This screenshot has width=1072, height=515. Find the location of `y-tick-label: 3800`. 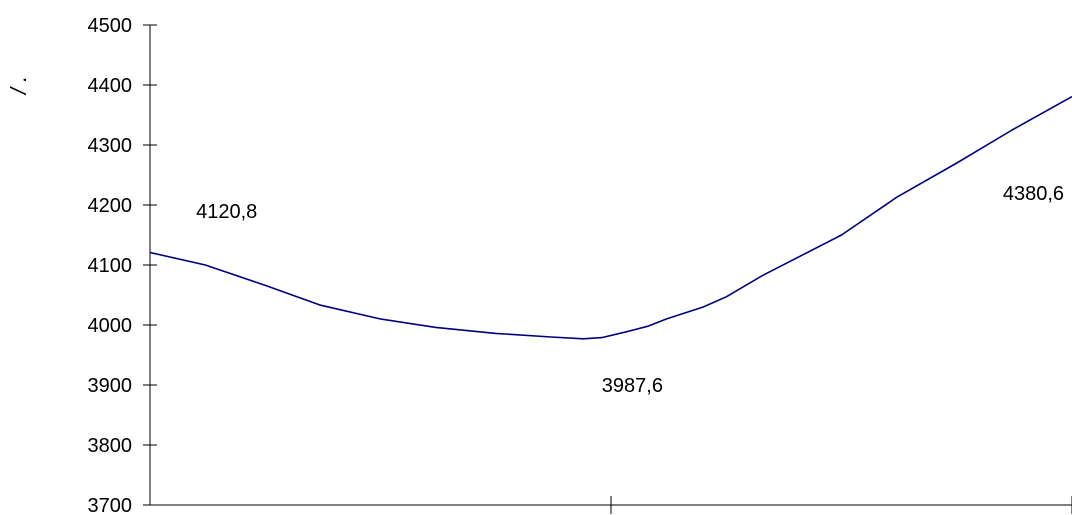

y-tick-label: 3800 is located at coordinates (110, 446).